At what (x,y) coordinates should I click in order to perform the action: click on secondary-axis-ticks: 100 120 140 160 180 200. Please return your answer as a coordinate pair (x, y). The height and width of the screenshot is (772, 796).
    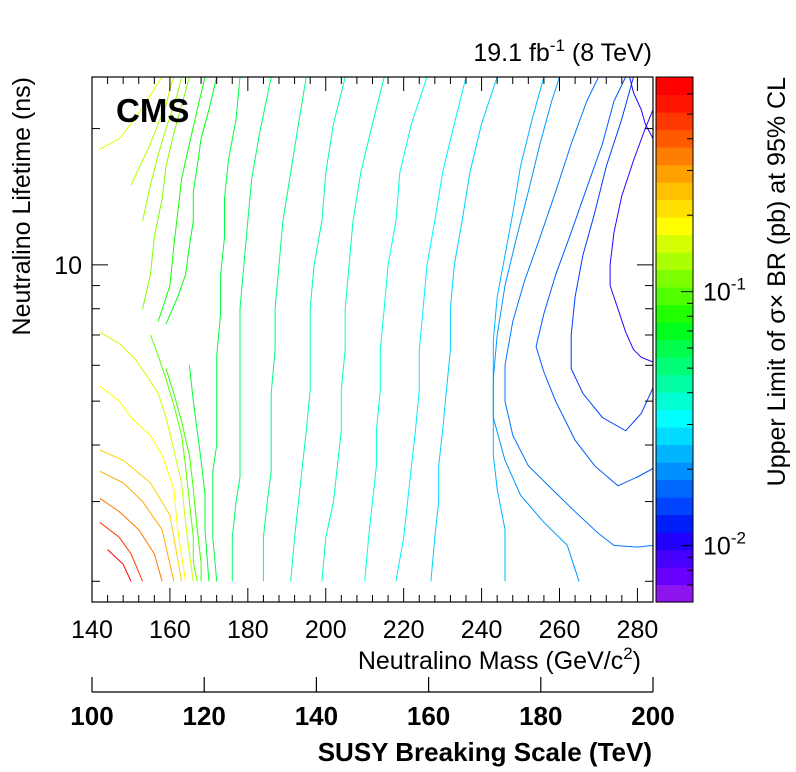
    Looking at the image, I should click on (372, 704).